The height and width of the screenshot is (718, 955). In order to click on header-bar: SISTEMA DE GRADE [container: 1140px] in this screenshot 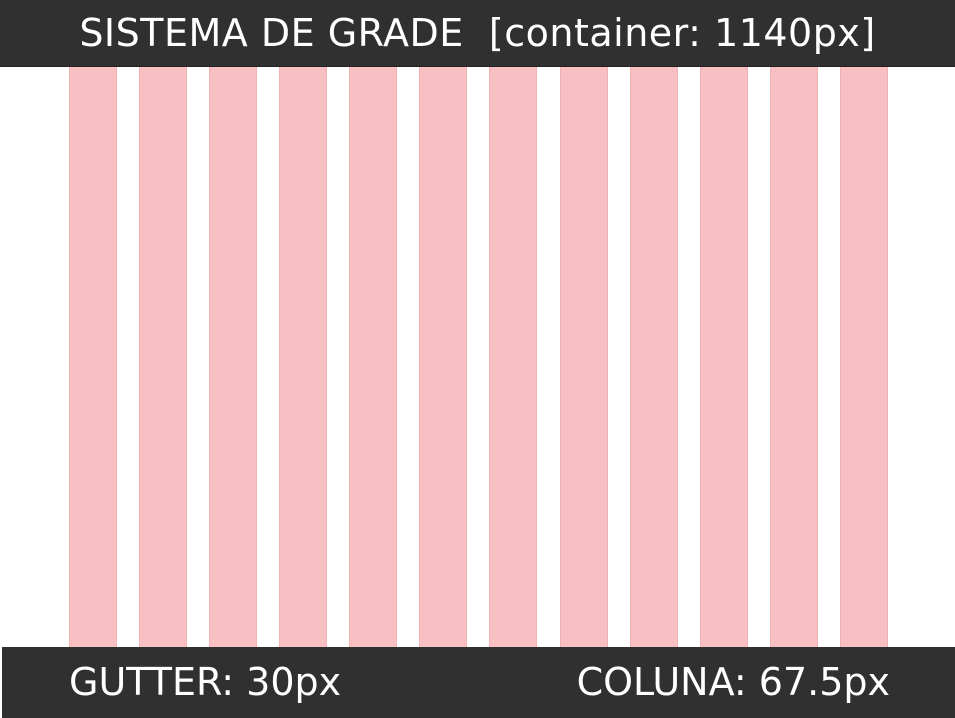, I will do `click(477, 33)`.